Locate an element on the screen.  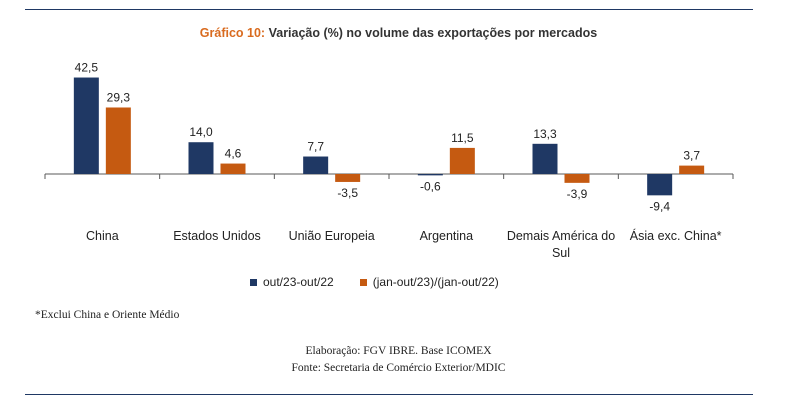
legend-label-series2: (jan-out/23)/(jan-out/22) is located at coordinates (435, 282).